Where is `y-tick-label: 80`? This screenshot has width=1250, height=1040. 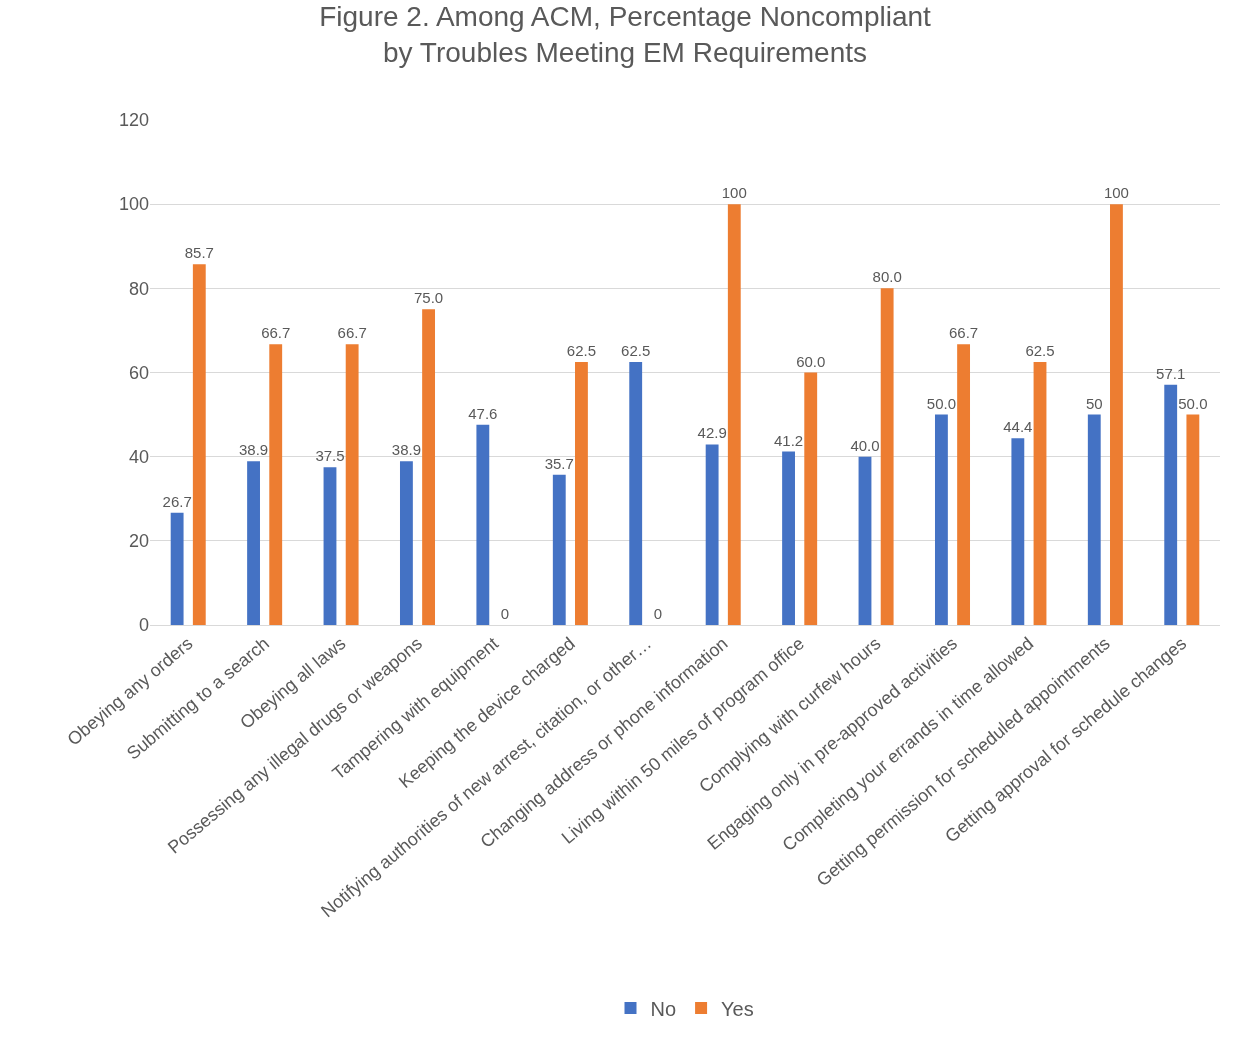
y-tick-label: 80 is located at coordinates (138, 288).